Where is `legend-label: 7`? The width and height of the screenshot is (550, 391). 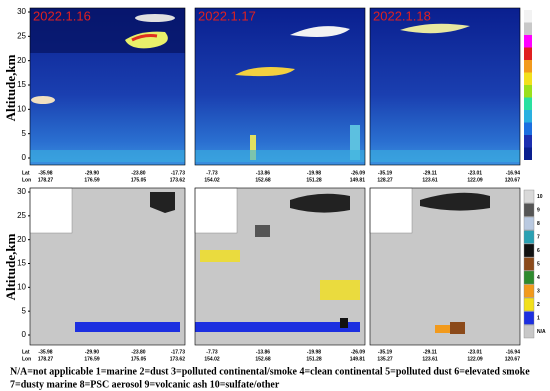
legend-label: 7 is located at coordinates (538, 237).